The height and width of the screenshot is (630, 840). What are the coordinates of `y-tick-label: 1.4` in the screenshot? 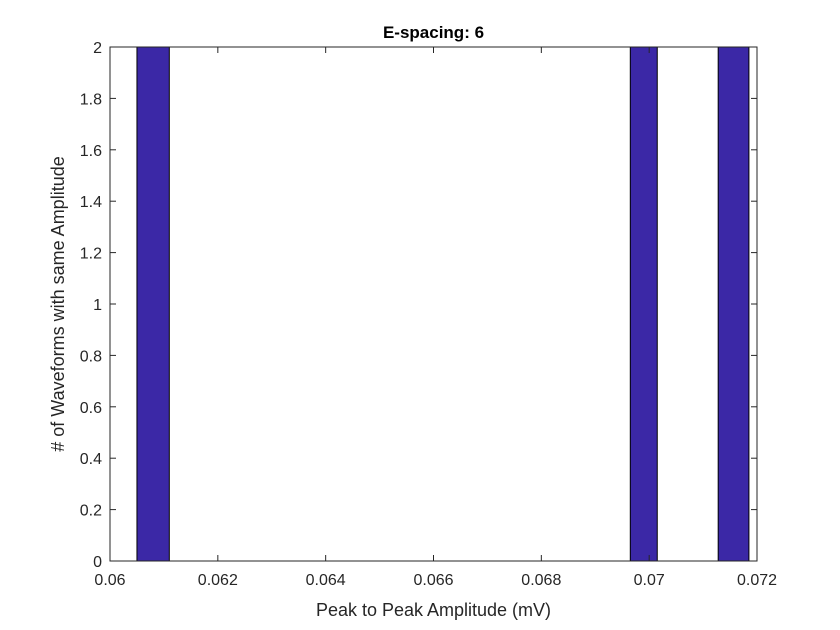 It's located at (91, 202).